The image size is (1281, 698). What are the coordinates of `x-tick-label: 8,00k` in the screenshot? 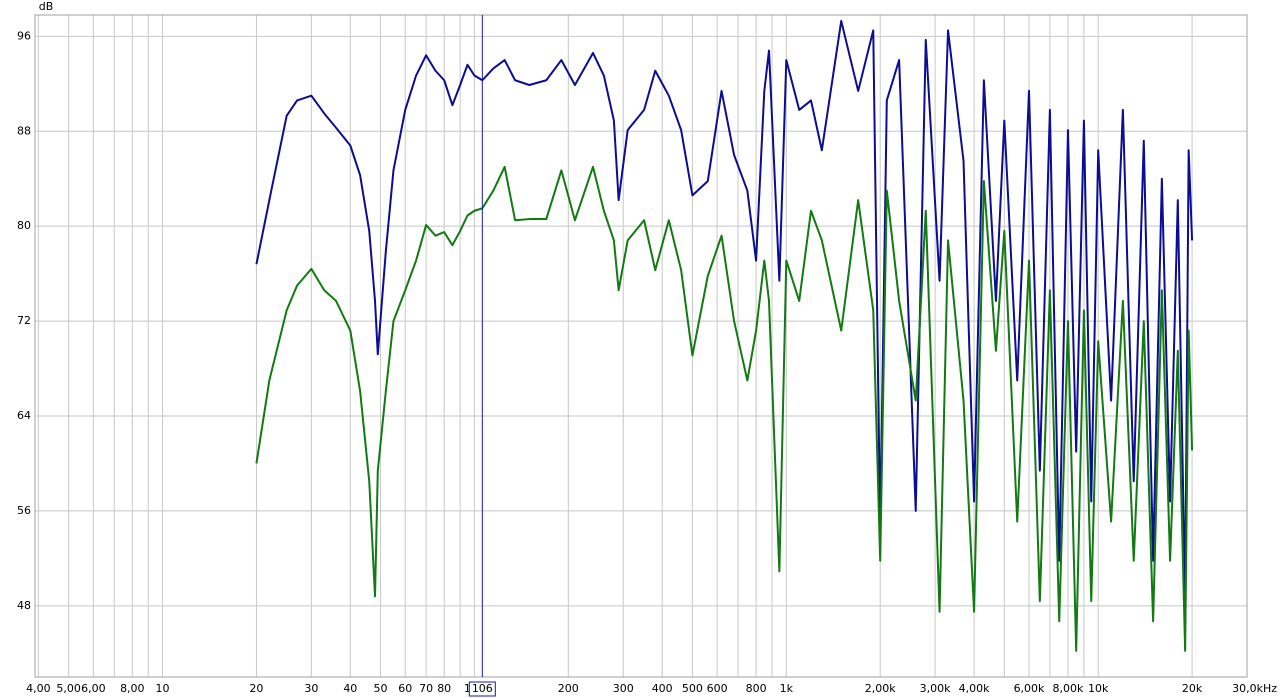 It's located at (1068, 688).